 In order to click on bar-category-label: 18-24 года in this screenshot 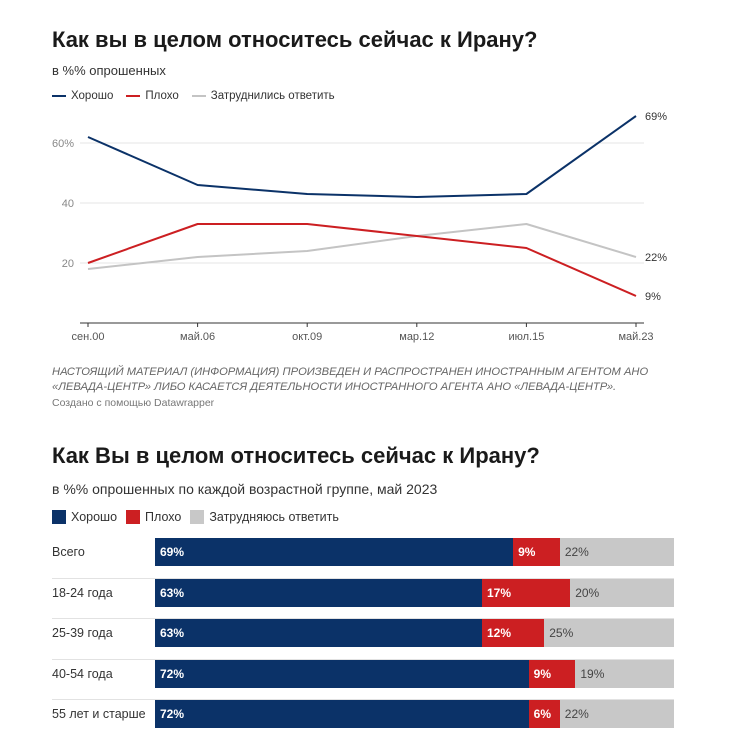, I will do `click(82, 592)`.